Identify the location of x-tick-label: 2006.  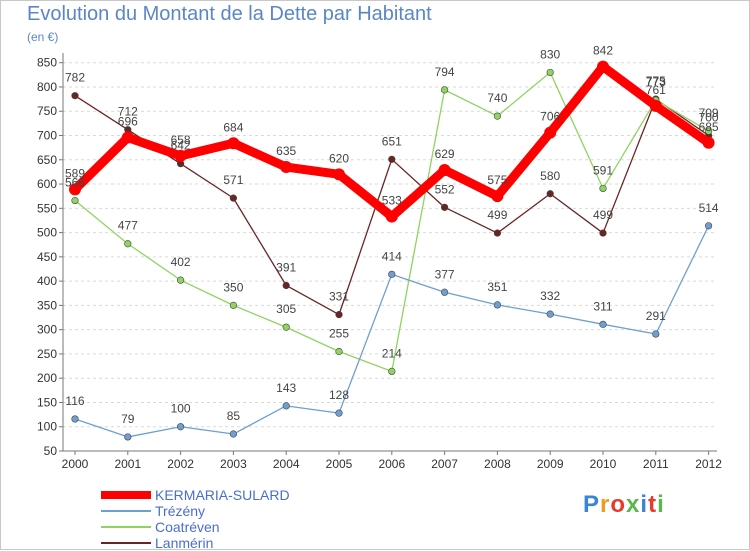
(391, 464).